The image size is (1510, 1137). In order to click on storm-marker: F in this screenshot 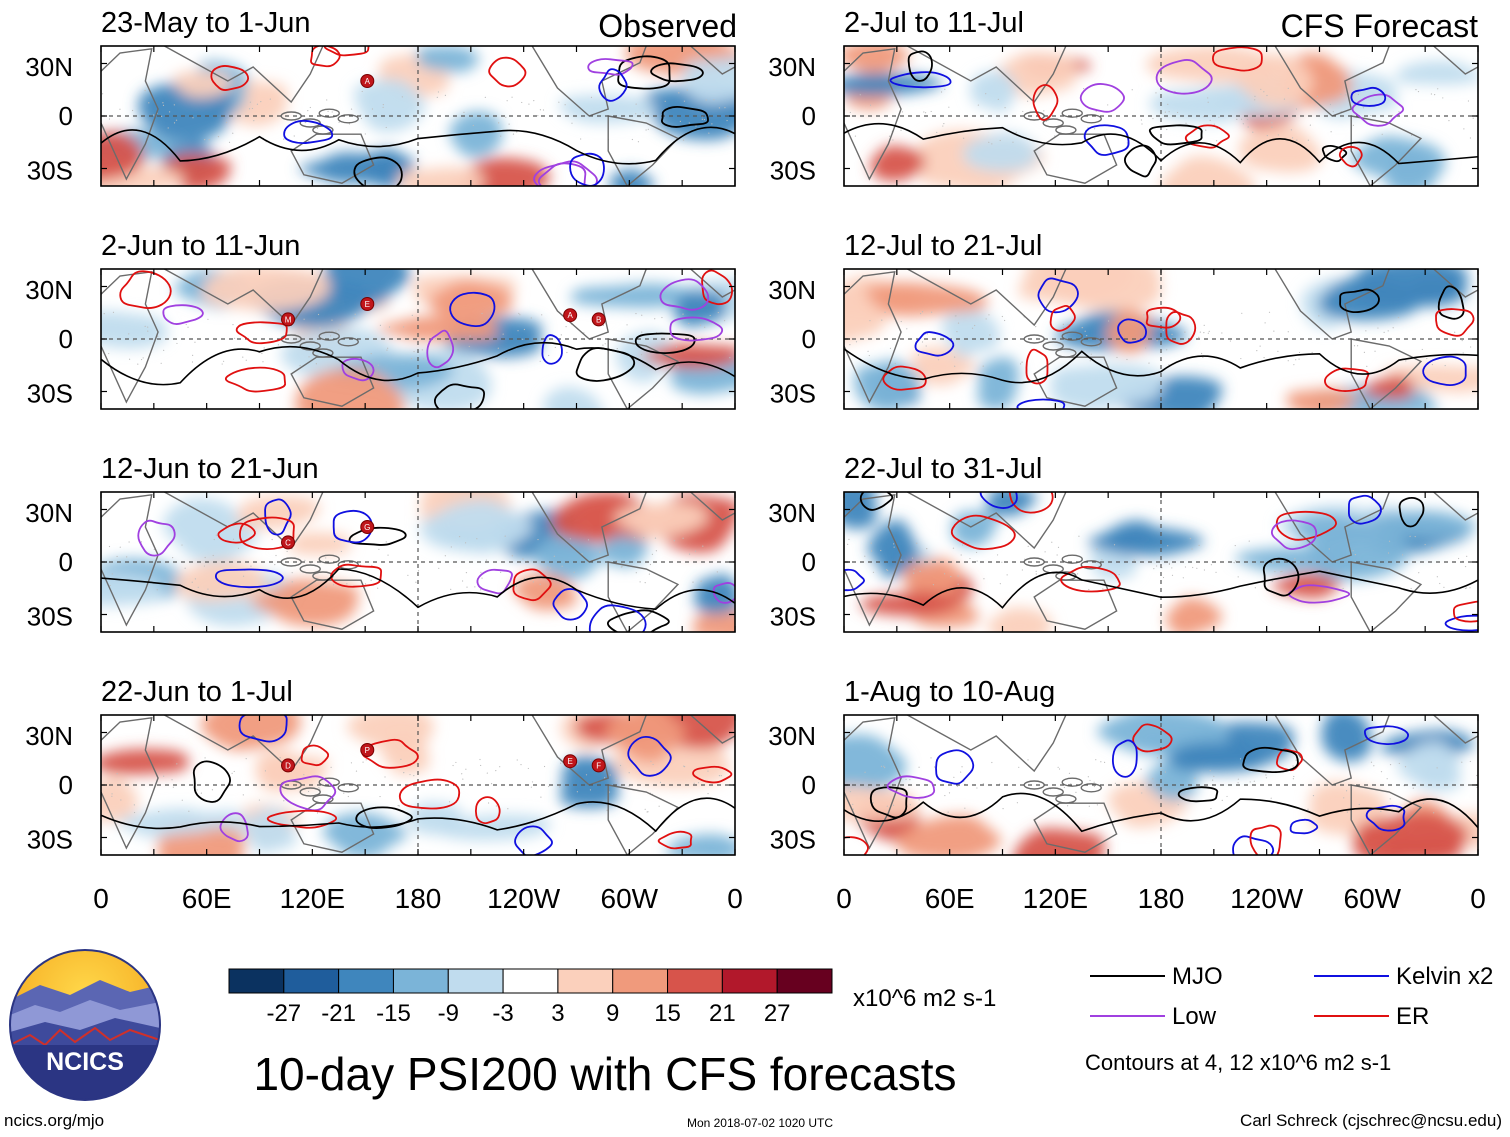, I will do `click(598, 765)`.